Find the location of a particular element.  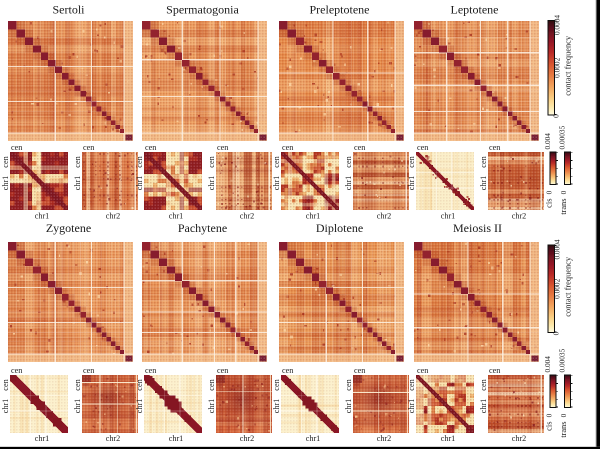

svg-text: Sertoli is located at coordinates (69, 10).